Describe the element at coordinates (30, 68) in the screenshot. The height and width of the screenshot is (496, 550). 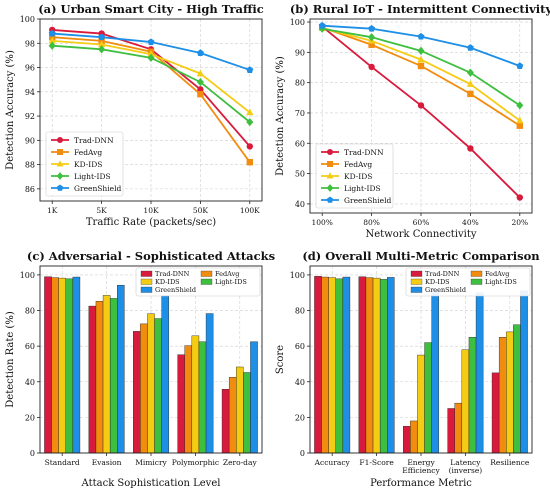
I see `y-tick-label: 96` at that location.